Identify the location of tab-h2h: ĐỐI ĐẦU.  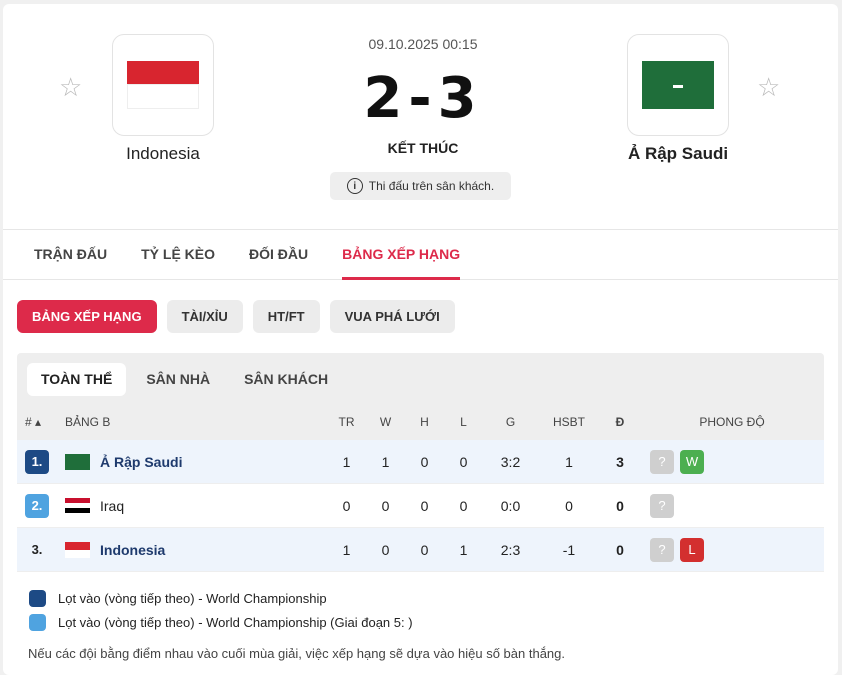
(279, 254).